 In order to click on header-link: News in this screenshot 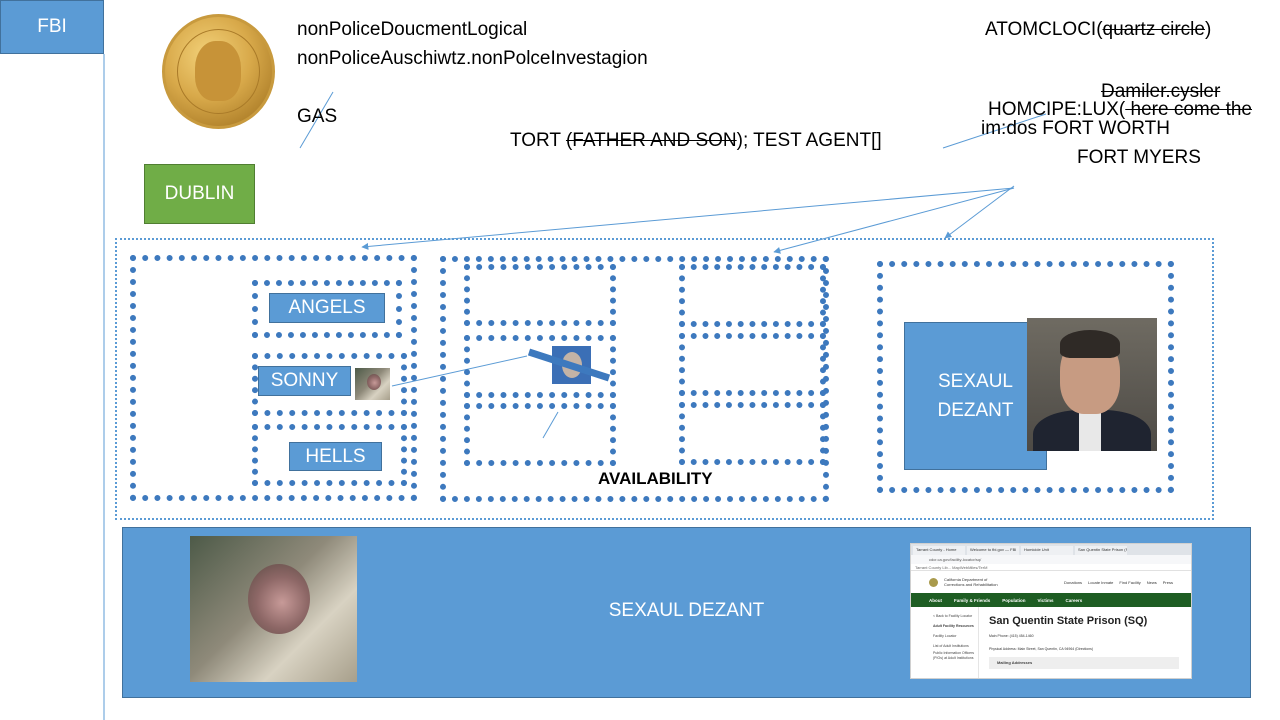, I will do `click(1151, 582)`.